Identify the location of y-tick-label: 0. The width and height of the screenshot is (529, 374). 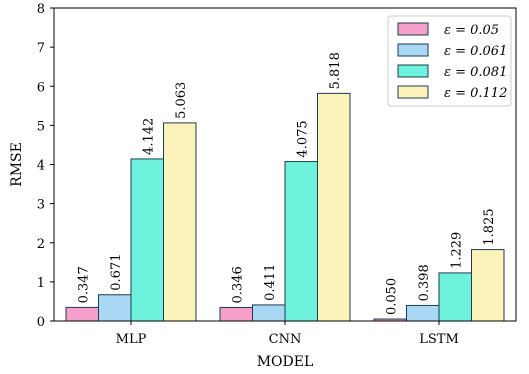
(41, 322).